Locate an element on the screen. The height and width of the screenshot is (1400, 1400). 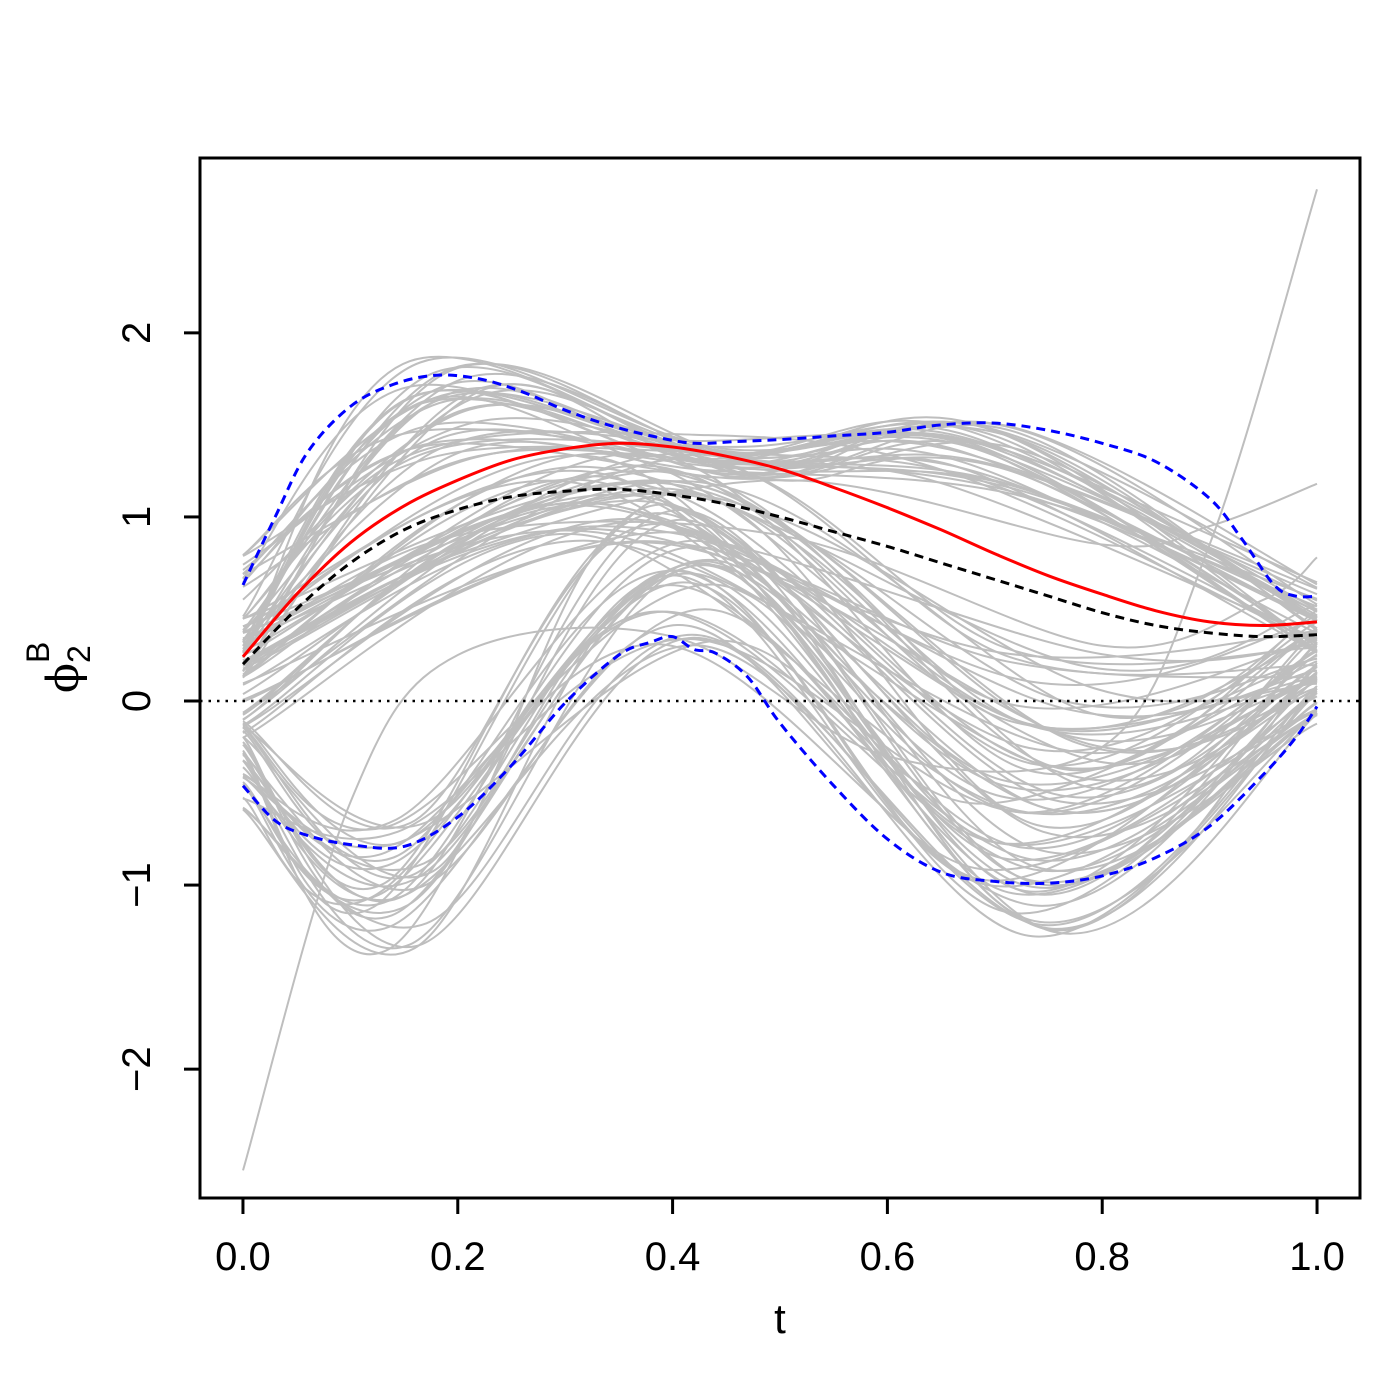
upper-band-line is located at coordinates (779, 486).